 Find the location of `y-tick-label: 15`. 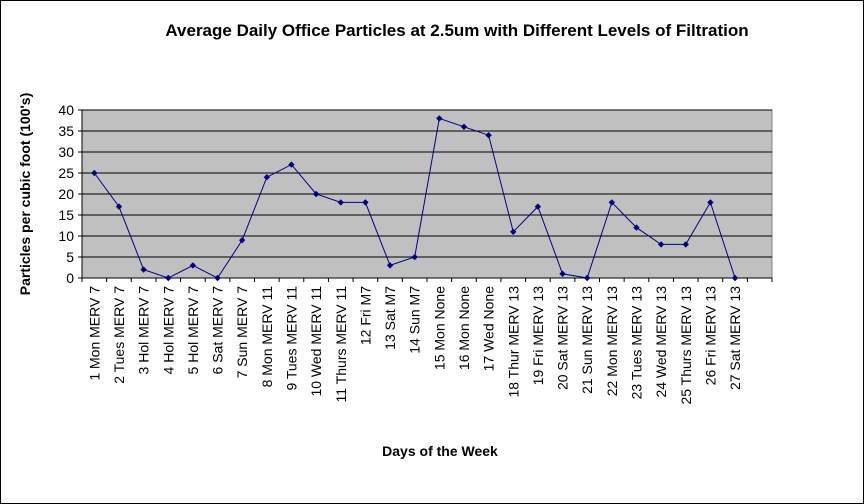

y-tick-label: 15 is located at coordinates (66, 215).